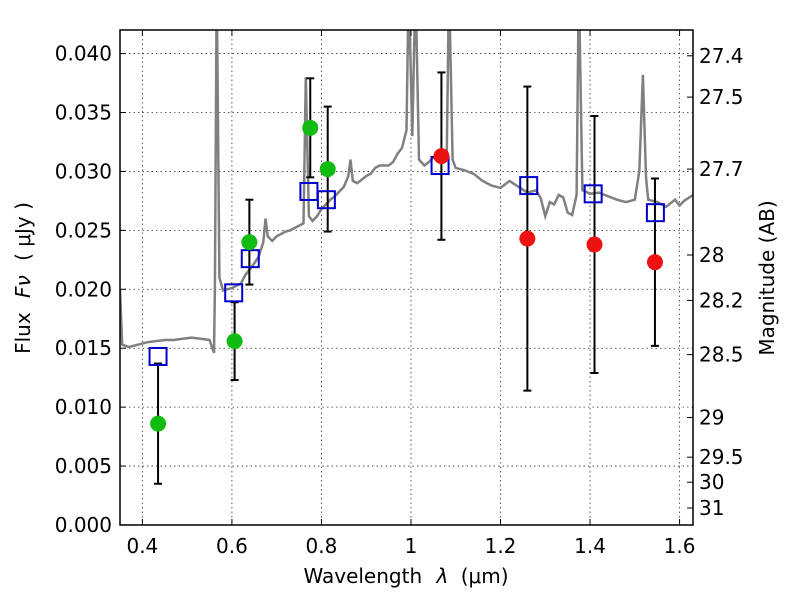 This screenshot has width=800, height=600. Describe the element at coordinates (711, 508) in the screenshot. I see `right-tick-label: 31` at that location.